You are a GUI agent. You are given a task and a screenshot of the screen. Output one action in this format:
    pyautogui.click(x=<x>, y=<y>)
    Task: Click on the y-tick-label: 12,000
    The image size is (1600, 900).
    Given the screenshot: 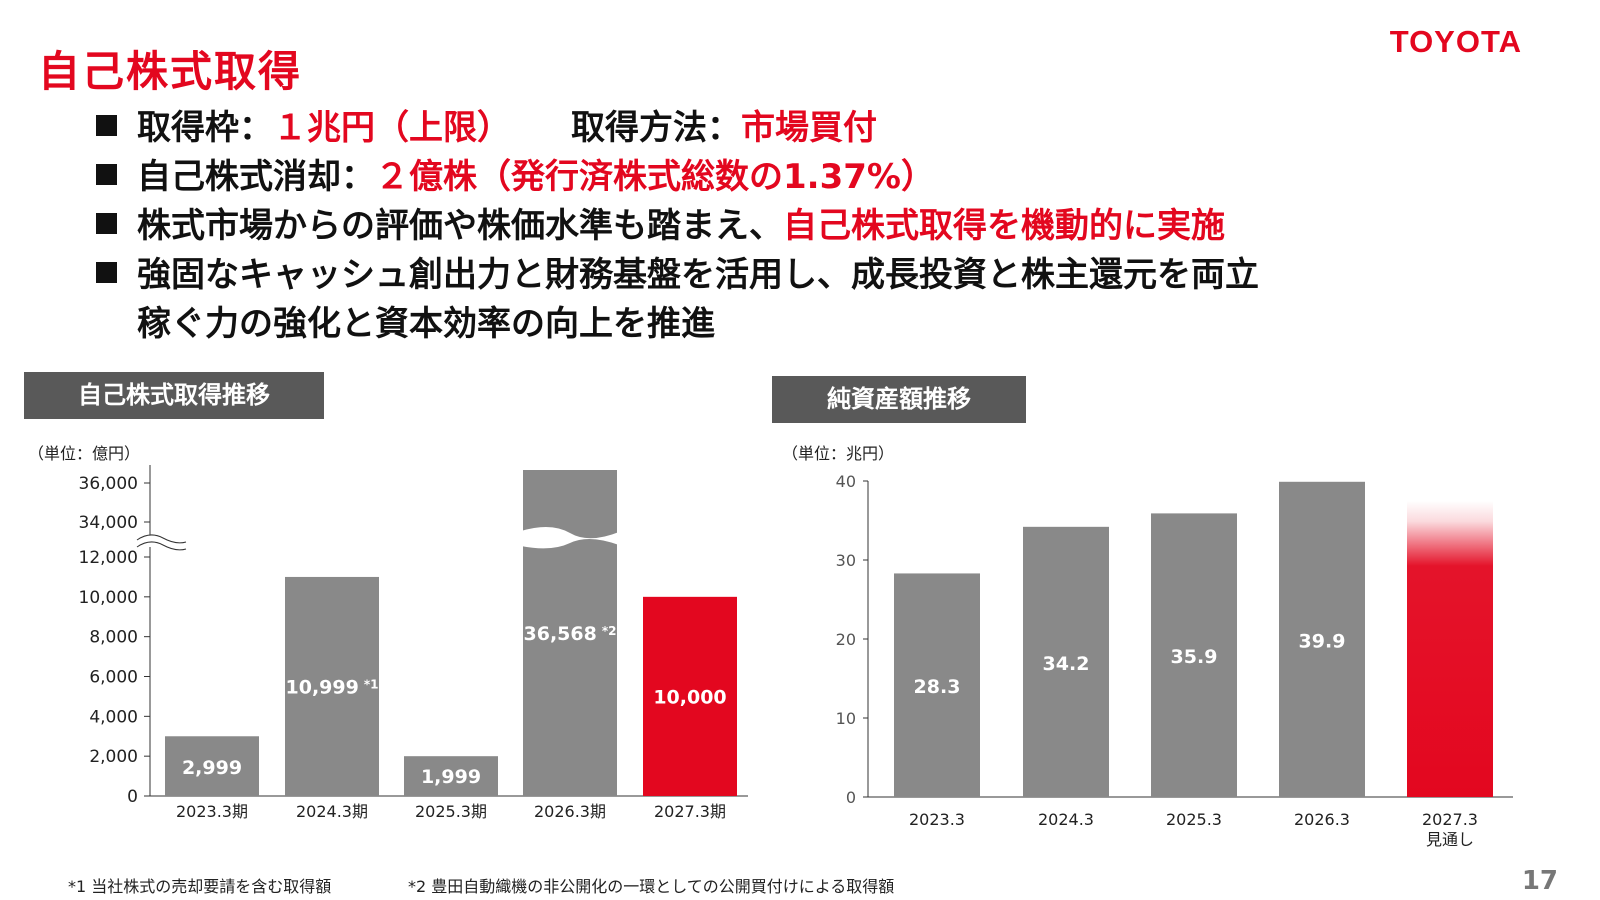 What is the action you would take?
    pyautogui.click(x=108, y=558)
    